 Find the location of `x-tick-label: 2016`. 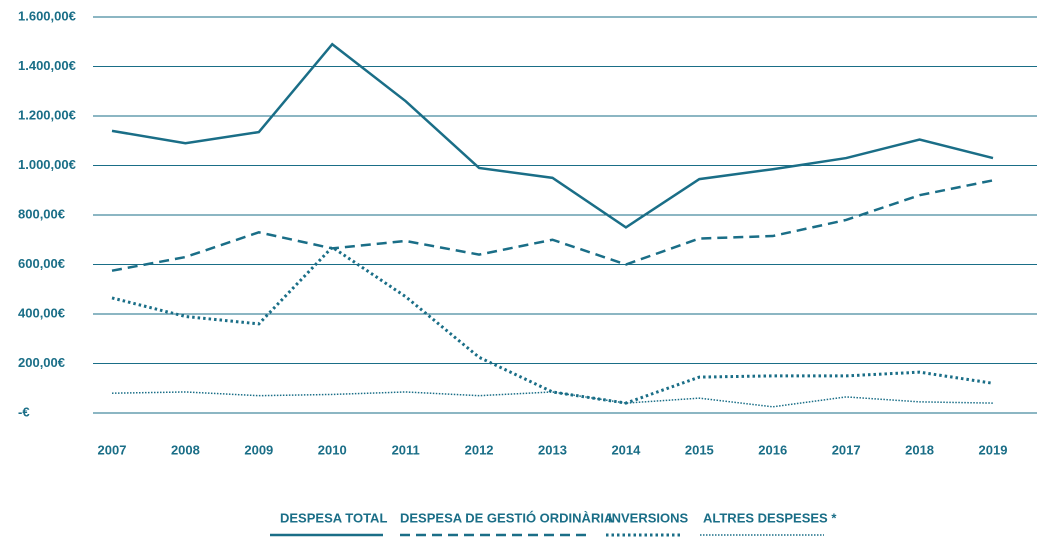

x-tick-label: 2016 is located at coordinates (772, 449).